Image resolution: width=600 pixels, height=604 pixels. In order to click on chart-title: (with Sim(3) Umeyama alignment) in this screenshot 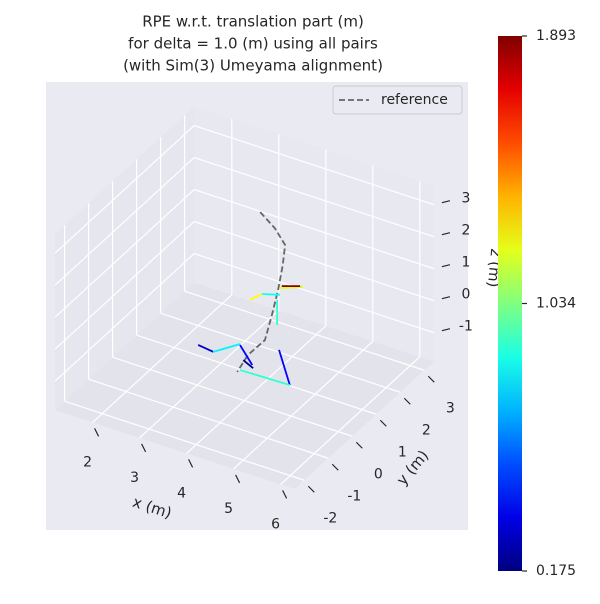, I will do `click(253, 66)`.